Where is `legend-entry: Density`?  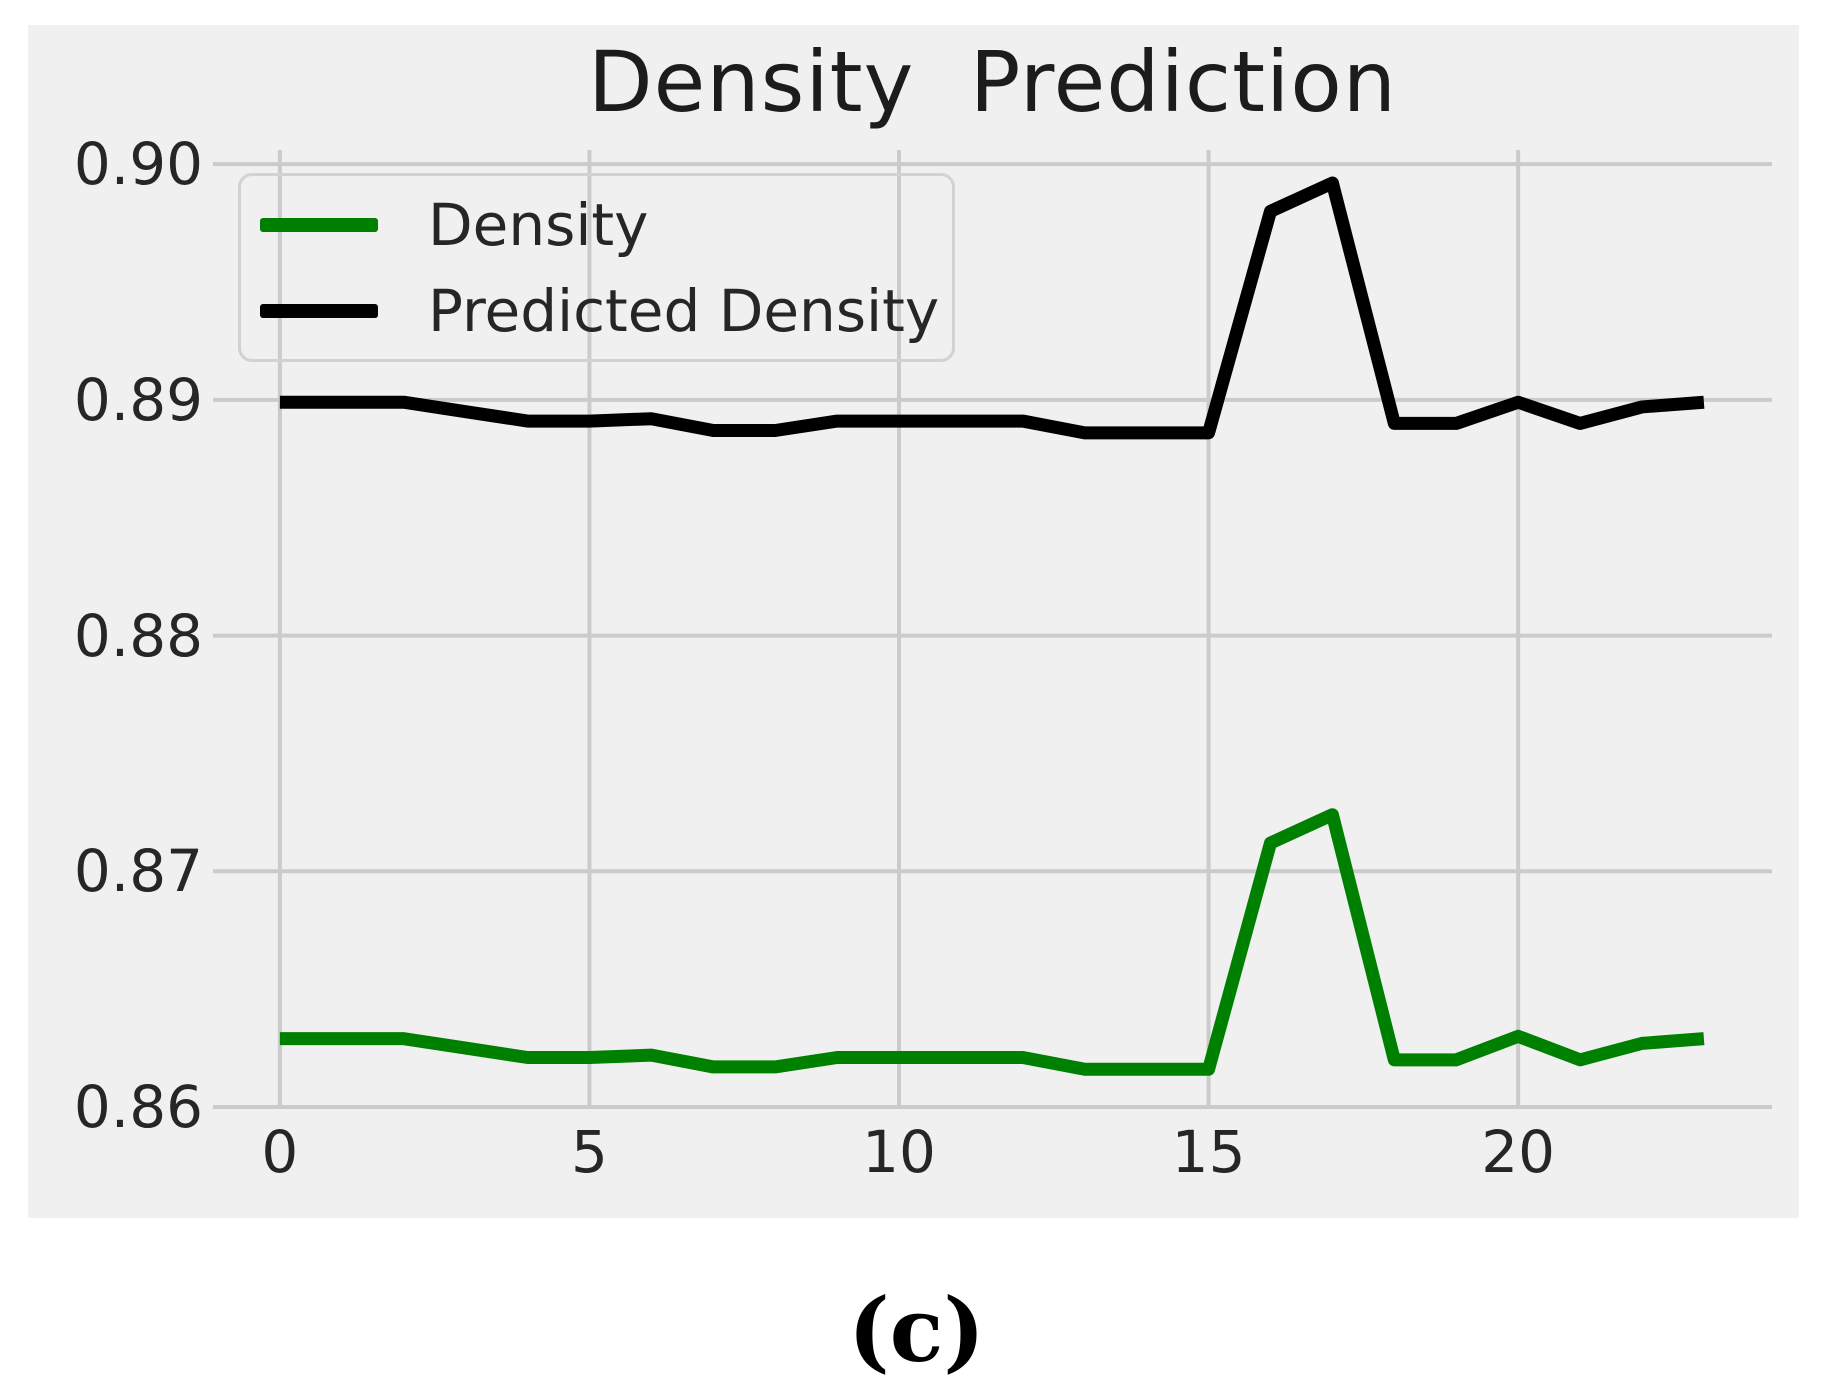 legend-entry: Density is located at coordinates (596, 225).